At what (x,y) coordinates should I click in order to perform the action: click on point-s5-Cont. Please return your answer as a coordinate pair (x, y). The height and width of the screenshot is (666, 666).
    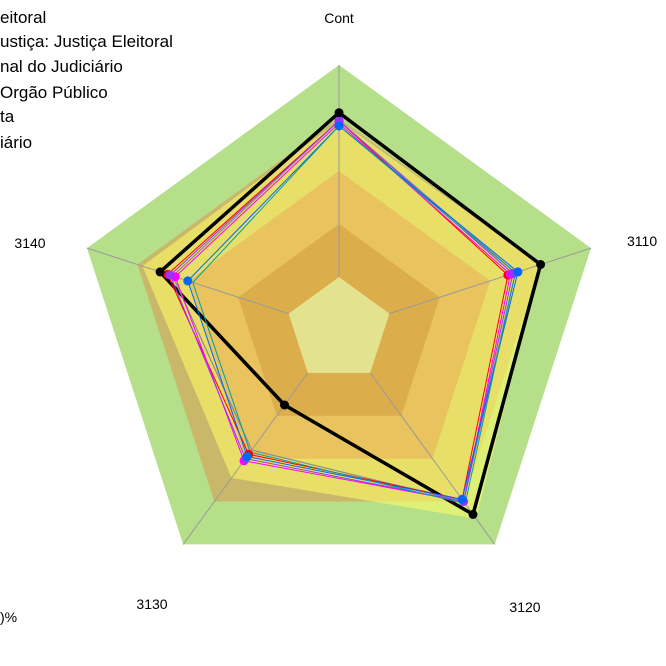
    Looking at the image, I should click on (339, 126).